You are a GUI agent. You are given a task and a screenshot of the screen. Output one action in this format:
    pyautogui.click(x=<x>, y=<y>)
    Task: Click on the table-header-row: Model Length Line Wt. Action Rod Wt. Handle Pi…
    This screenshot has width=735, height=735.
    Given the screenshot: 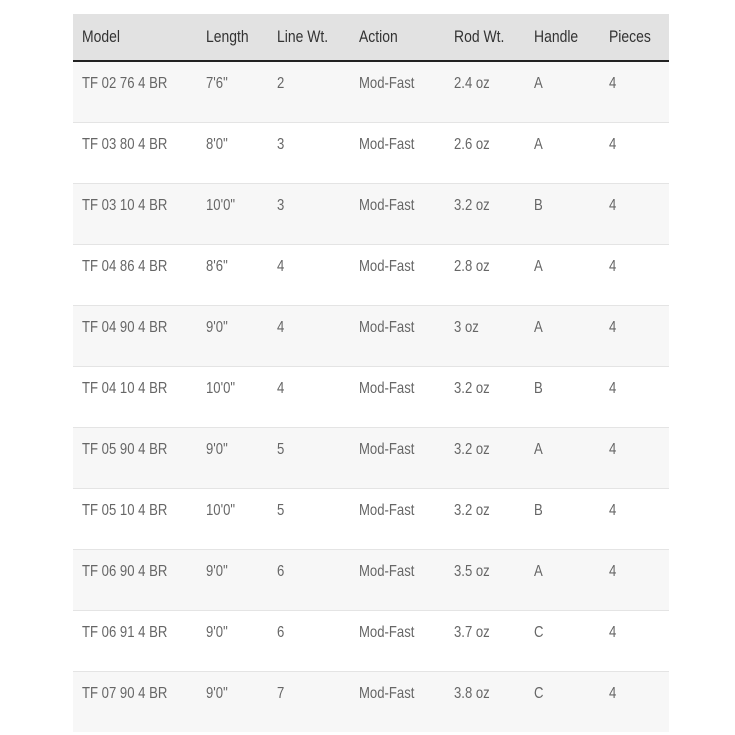 What is the action you would take?
    pyautogui.click(x=371, y=38)
    